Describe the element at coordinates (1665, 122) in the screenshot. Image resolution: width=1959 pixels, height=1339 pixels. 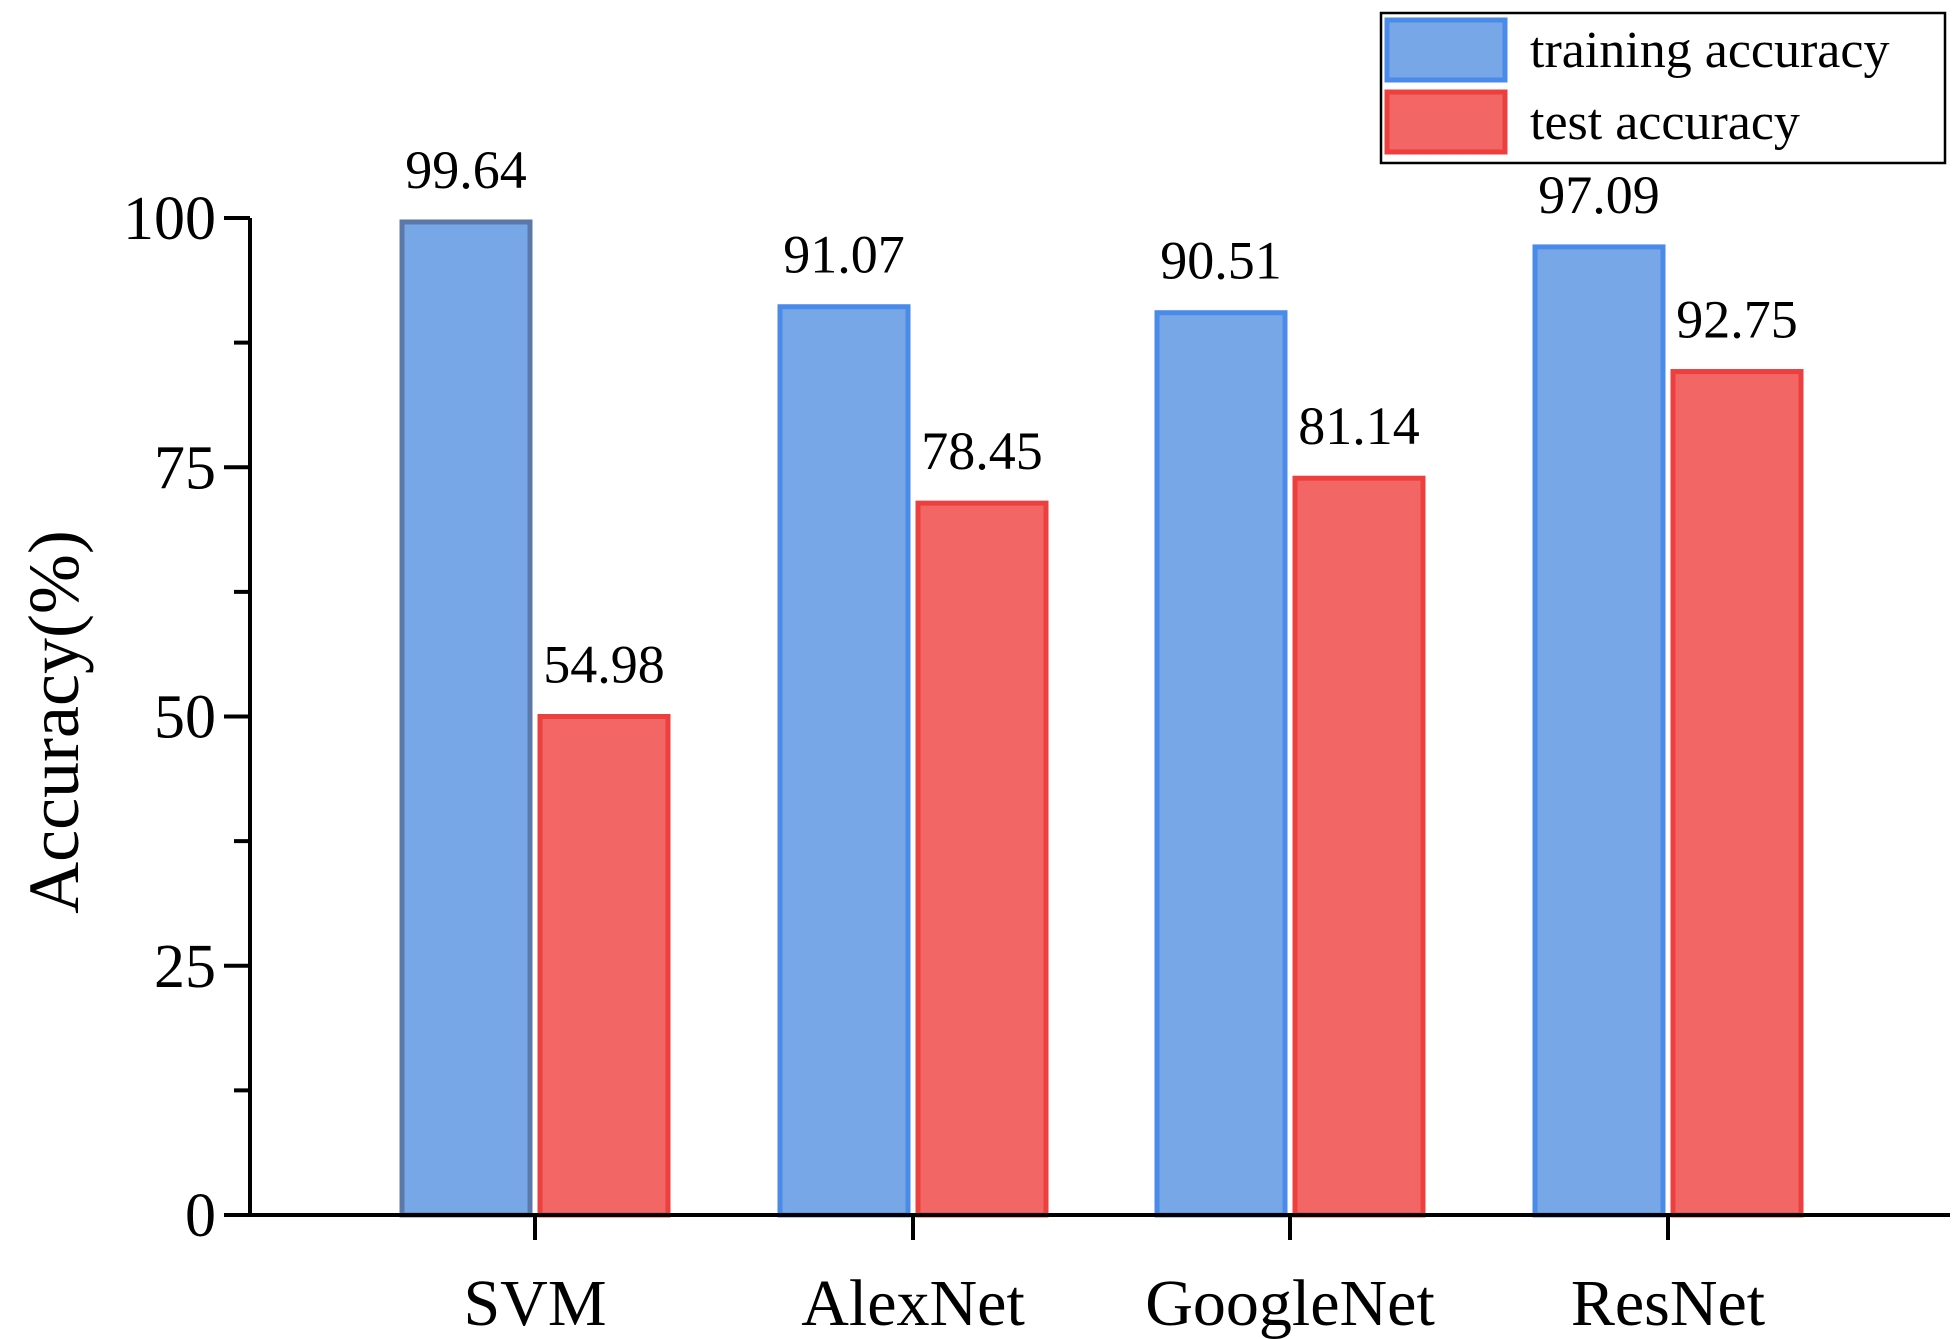
I see `legend-label: test accuracy` at that location.